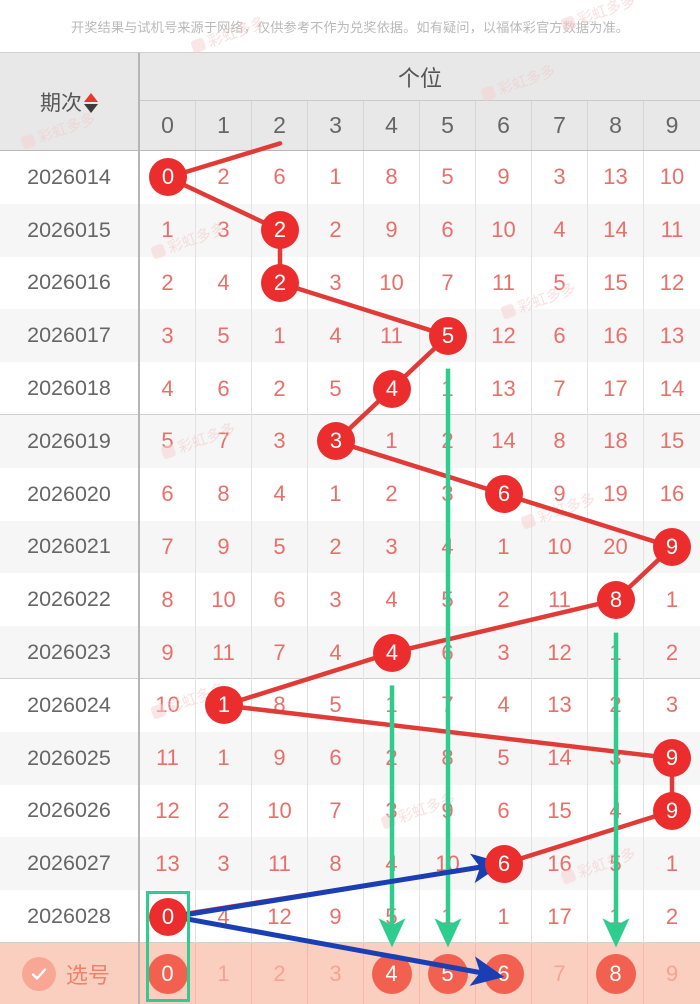 The width and height of the screenshot is (700, 1004). What do you see at coordinates (616, 547) in the screenshot?
I see `miss-count-cell: 20` at bounding box center [616, 547].